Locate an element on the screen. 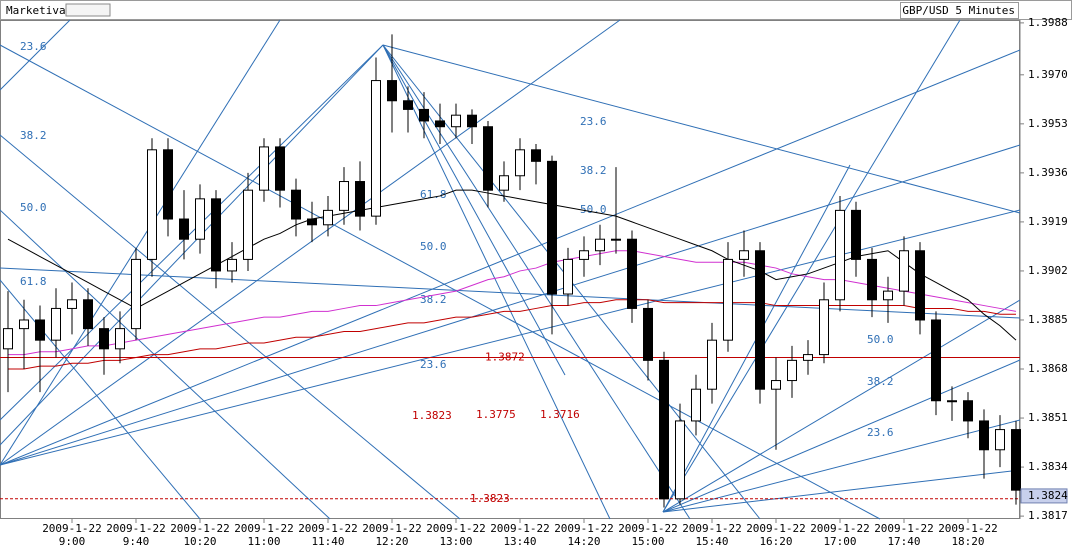  symbol-input is located at coordinates (88, 10).